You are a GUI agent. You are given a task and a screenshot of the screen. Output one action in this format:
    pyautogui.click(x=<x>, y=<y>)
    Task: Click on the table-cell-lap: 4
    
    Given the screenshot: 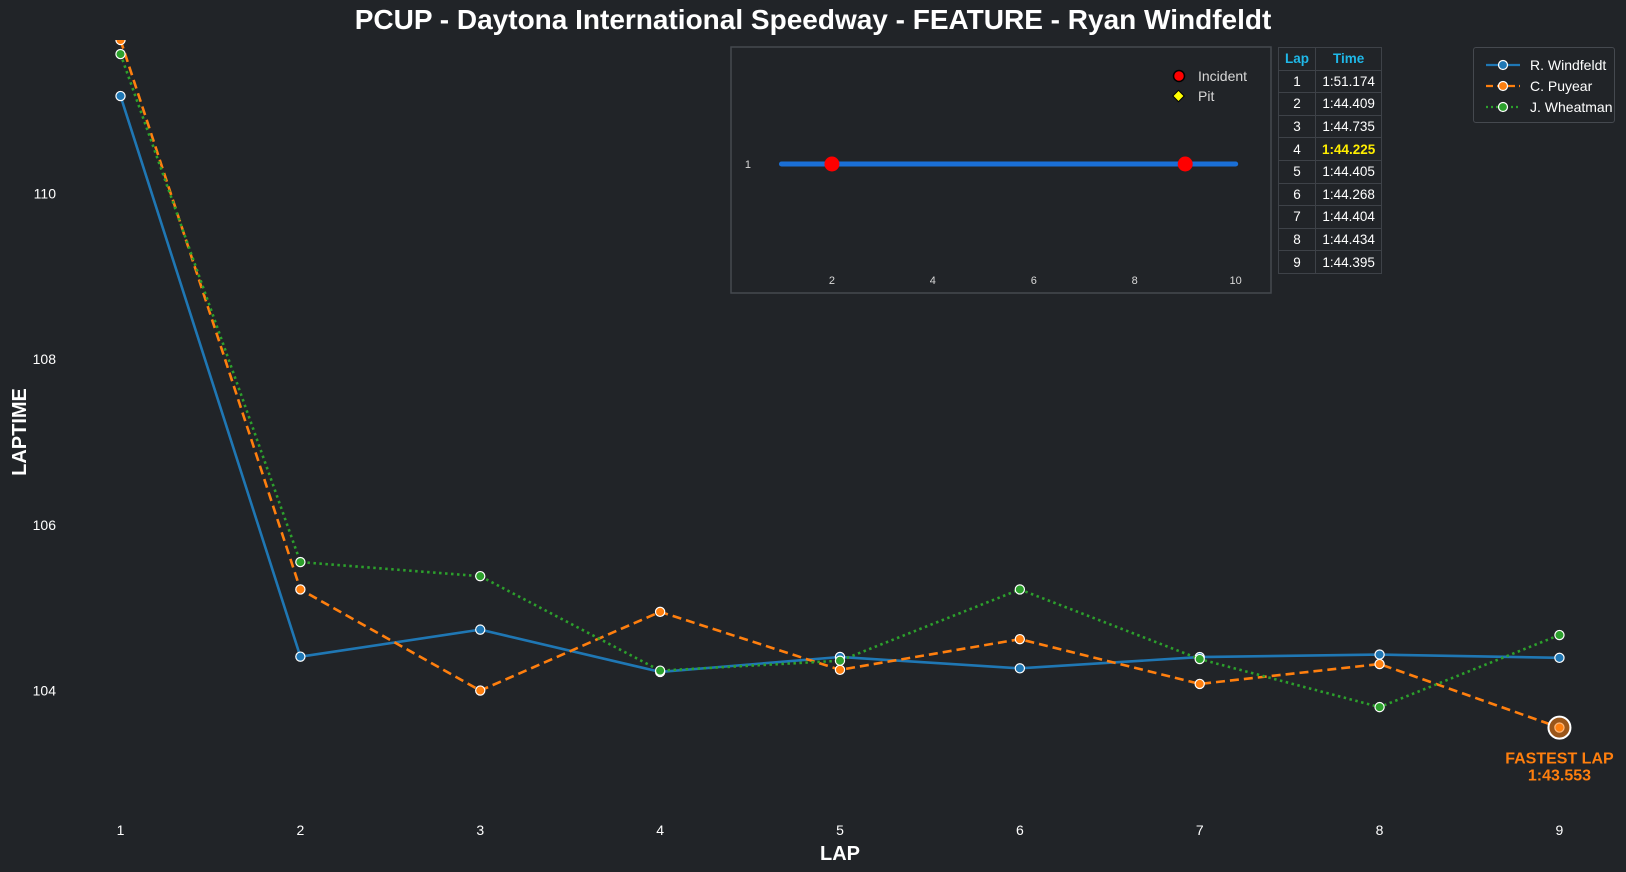 What is the action you would take?
    pyautogui.click(x=1297, y=149)
    